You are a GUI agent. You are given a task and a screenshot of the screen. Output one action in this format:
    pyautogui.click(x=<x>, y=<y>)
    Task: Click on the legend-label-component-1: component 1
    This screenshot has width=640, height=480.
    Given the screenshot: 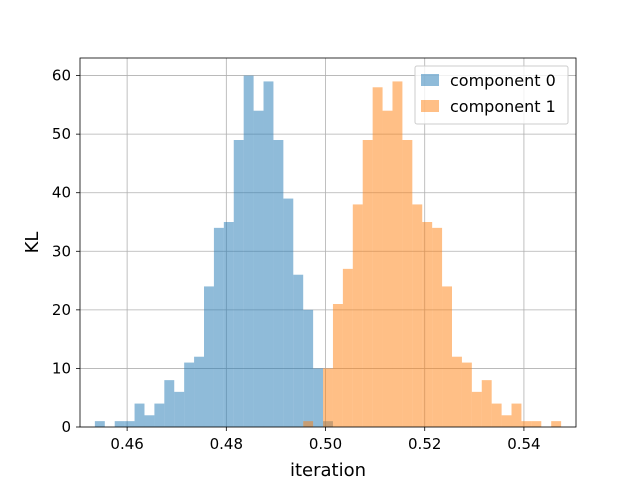 What is the action you would take?
    pyautogui.click(x=503, y=106)
    